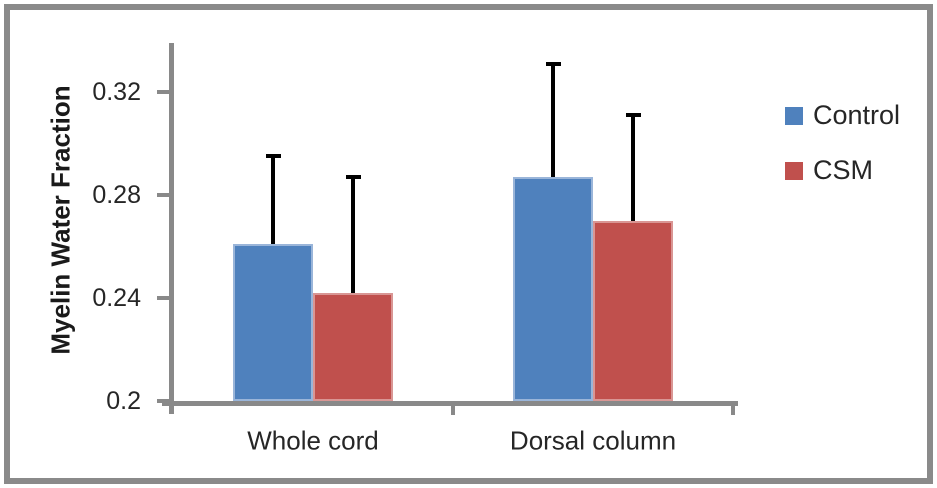 Image resolution: width=937 pixels, height=488 pixels. What do you see at coordinates (450, 403) in the screenshot?
I see `x-axis-line` at bounding box center [450, 403].